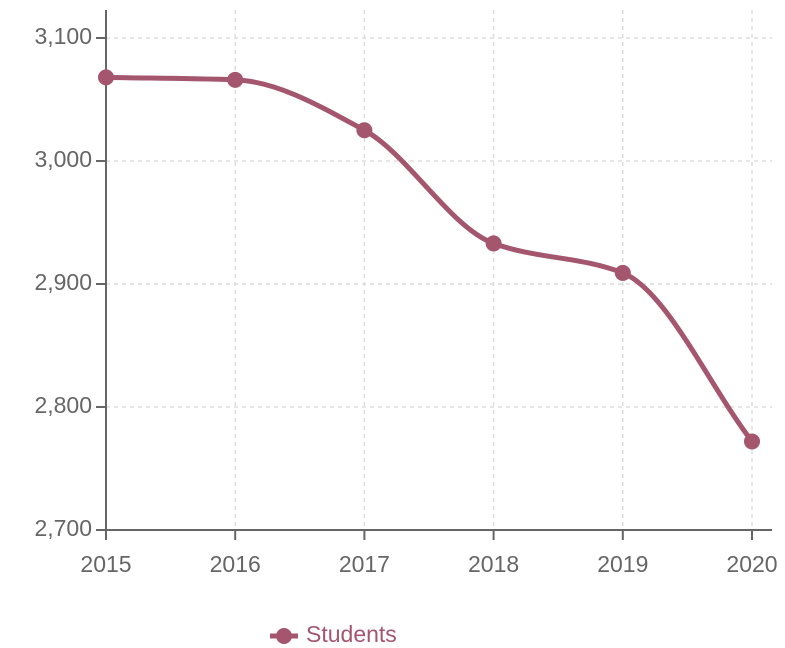 The height and width of the screenshot is (648, 785). I want to click on y-tick-label: 3,000, so click(63, 159).